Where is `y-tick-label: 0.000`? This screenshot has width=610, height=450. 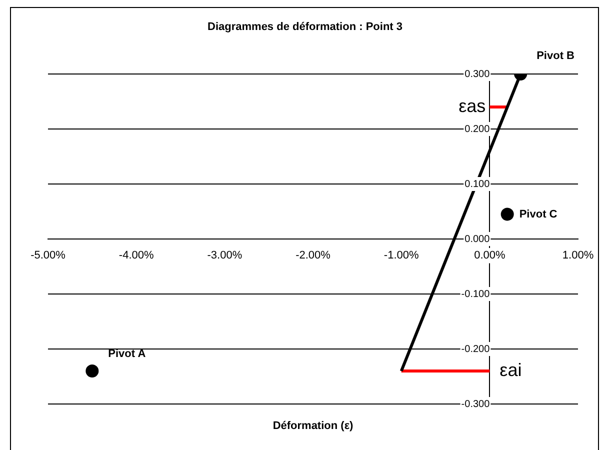 y-tick-label: 0.000 is located at coordinates (477, 239).